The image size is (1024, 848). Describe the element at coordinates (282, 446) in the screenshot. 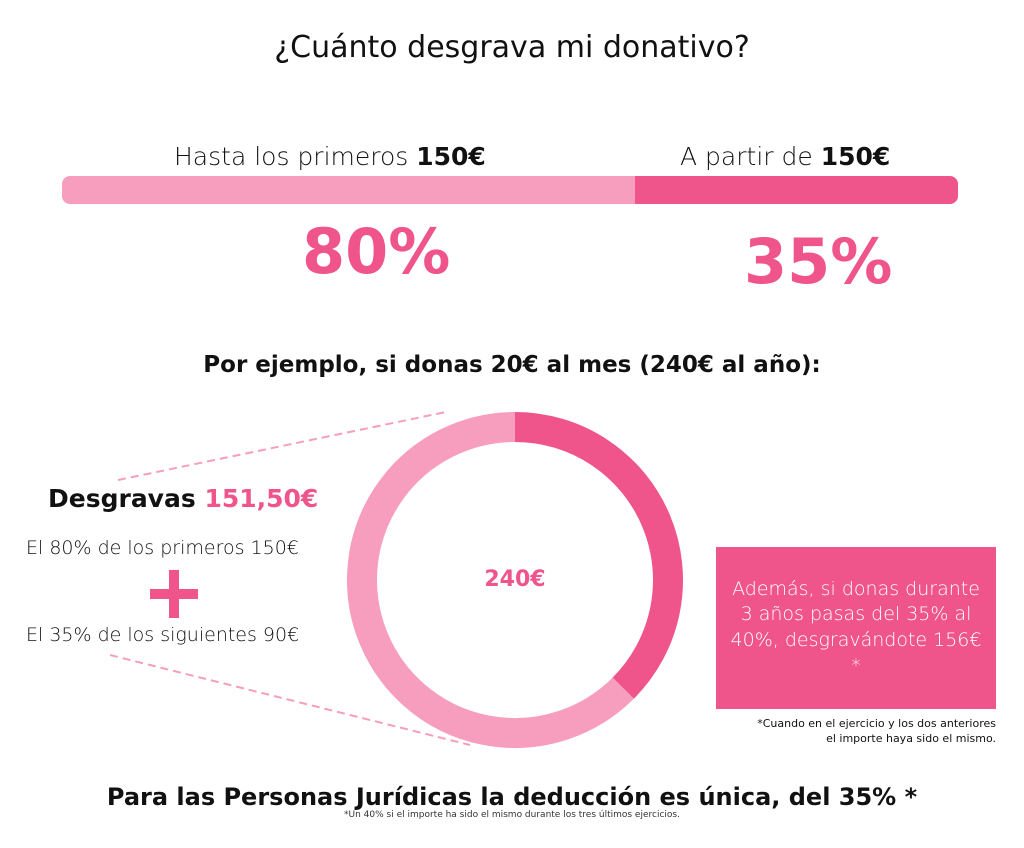

I see `connector-top` at that location.